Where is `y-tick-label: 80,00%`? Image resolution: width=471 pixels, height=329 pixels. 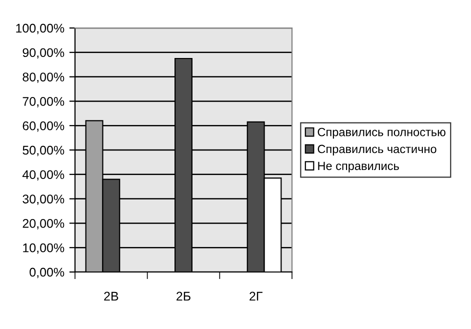
y-tick-label: 80,00% is located at coordinates (43, 77).